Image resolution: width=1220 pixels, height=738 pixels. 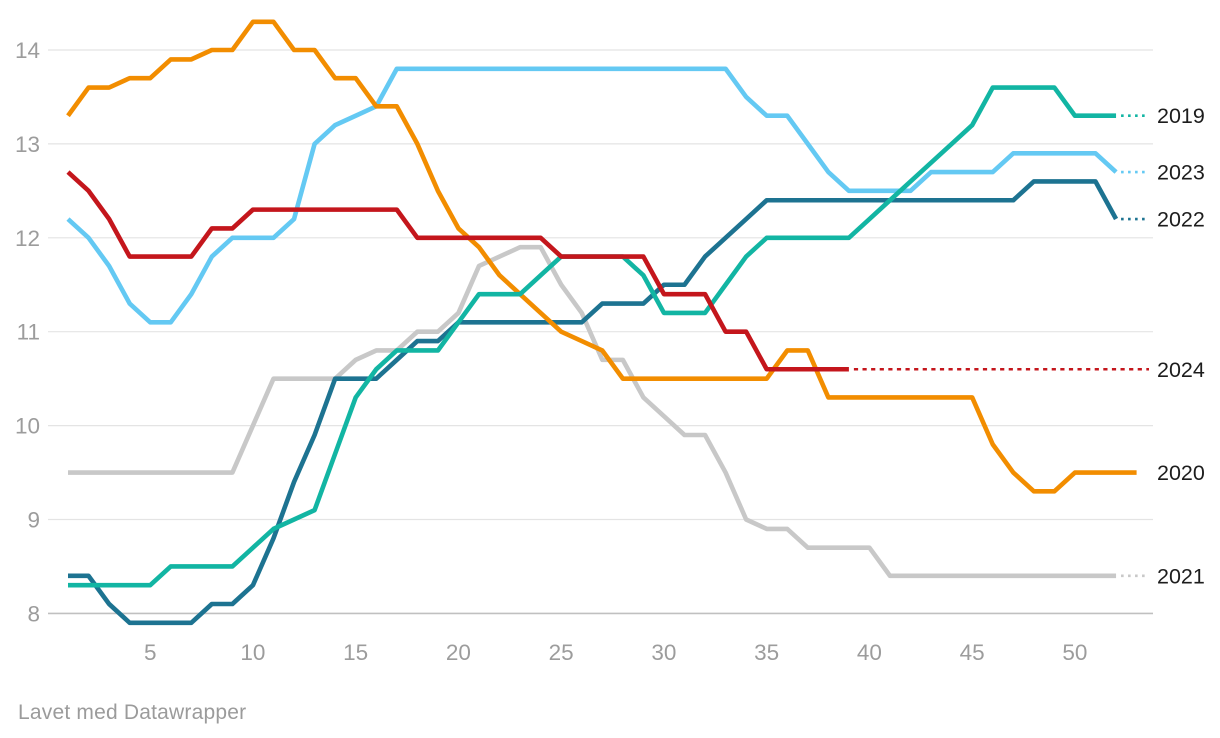 I want to click on series-label-2020: 2020, so click(x=1181, y=473).